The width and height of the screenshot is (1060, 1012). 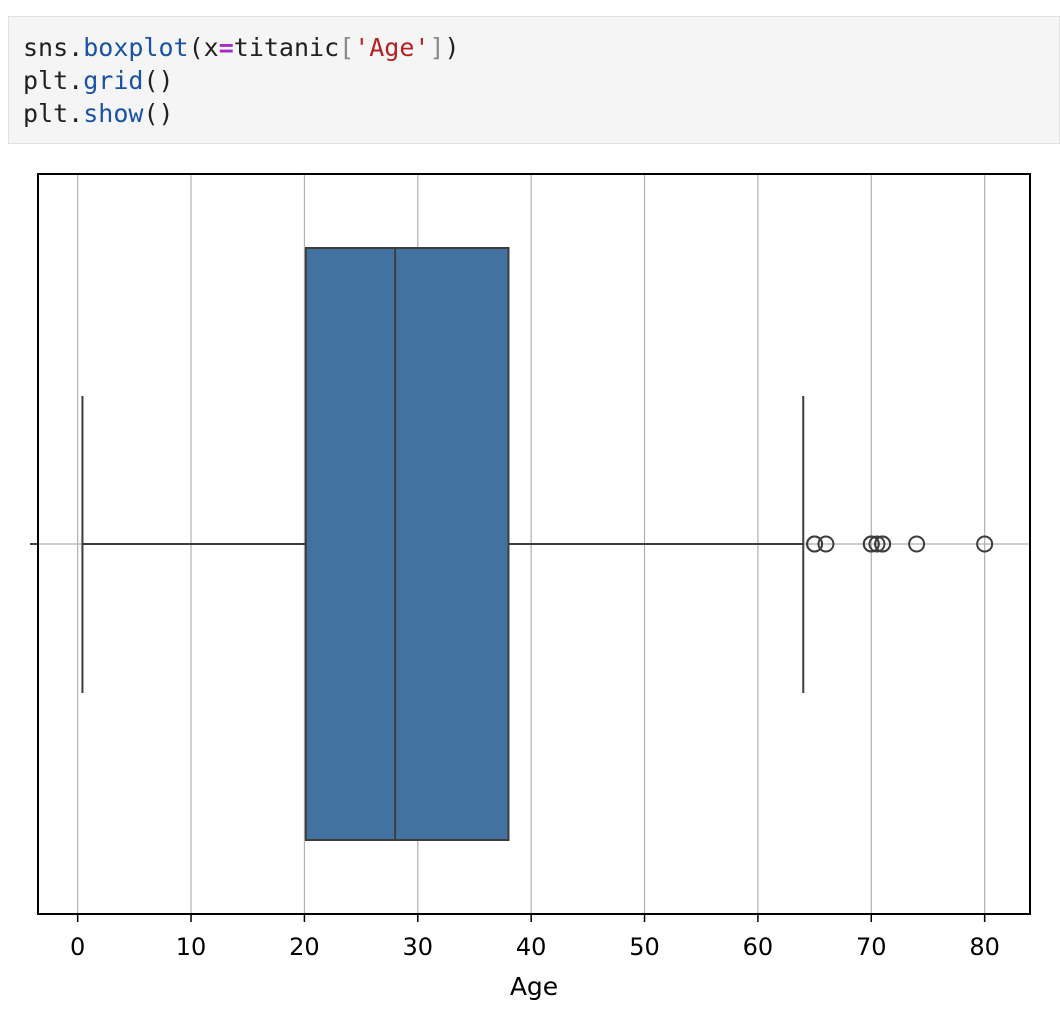 I want to click on x-tick-label-50: 50, so click(x=644, y=947).